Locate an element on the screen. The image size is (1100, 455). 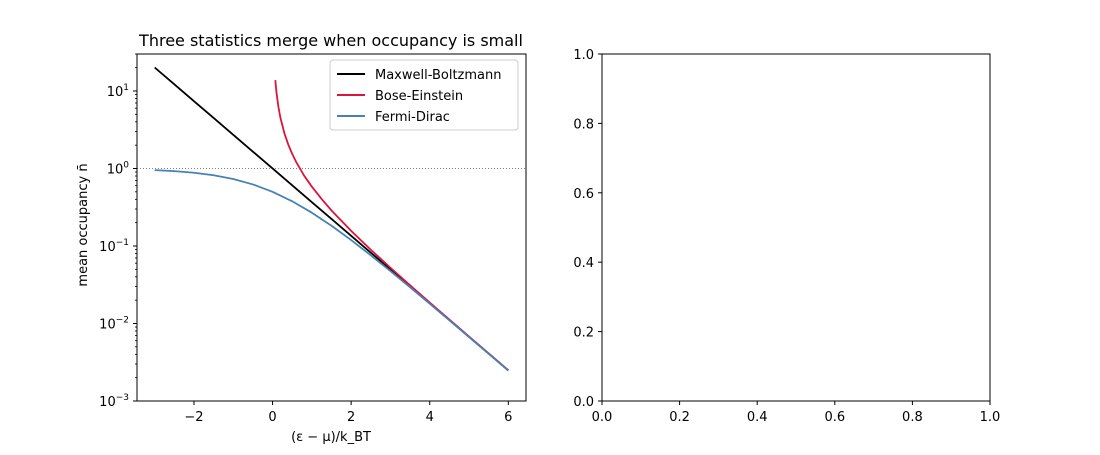
right-y-tick-label: 0.0 is located at coordinates (583, 402).